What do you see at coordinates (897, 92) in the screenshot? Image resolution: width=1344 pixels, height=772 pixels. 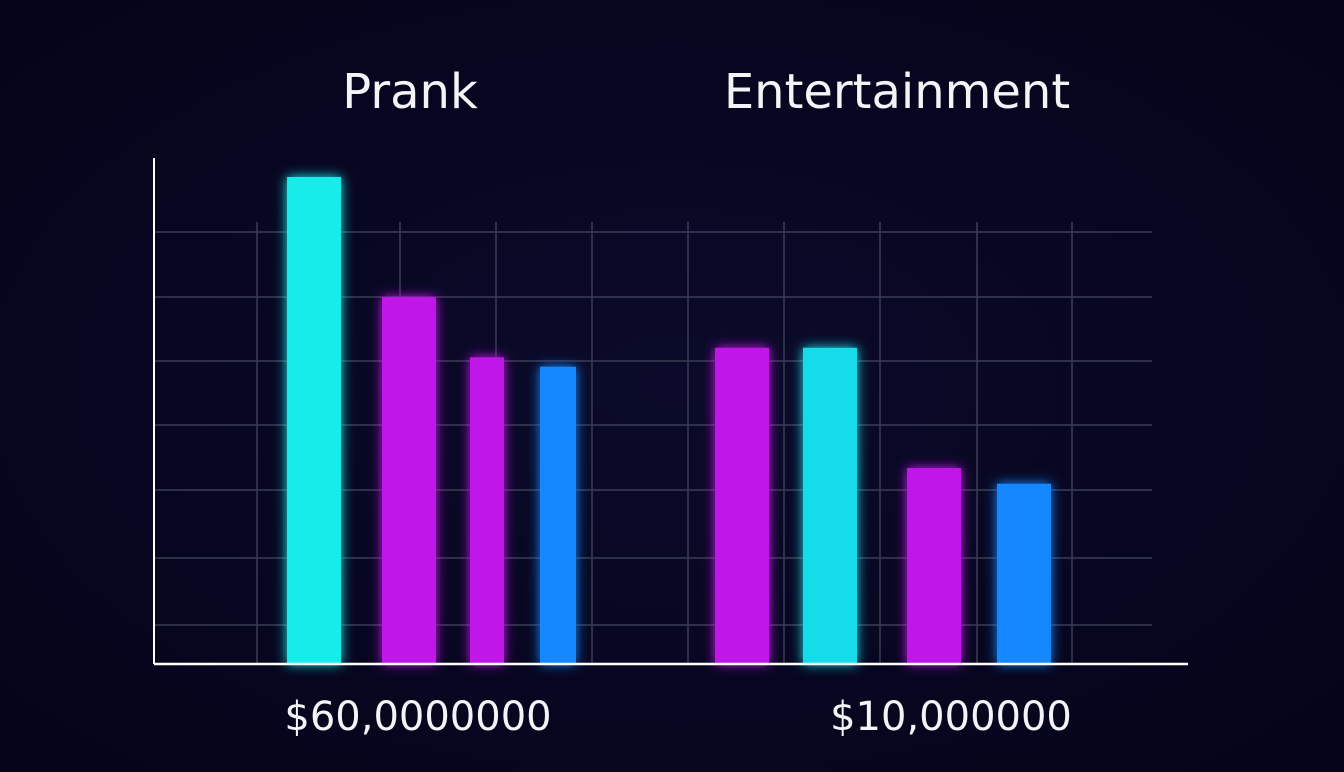 I see `group-title-entertainment: Entertainment` at bounding box center [897, 92].